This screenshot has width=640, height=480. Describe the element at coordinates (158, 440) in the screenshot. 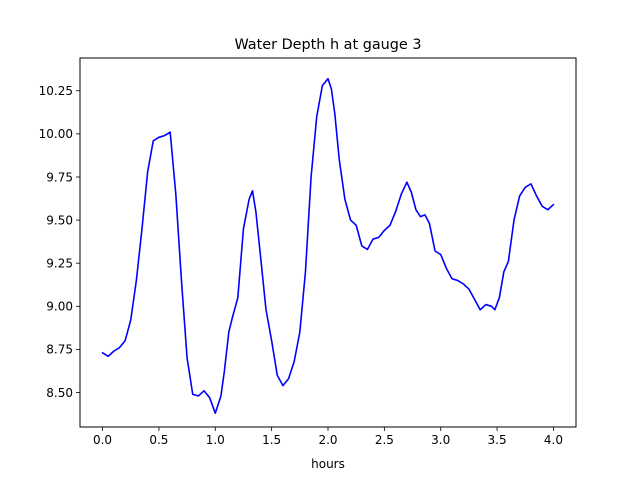

I see `x-tick-label: 0.5` at that location.